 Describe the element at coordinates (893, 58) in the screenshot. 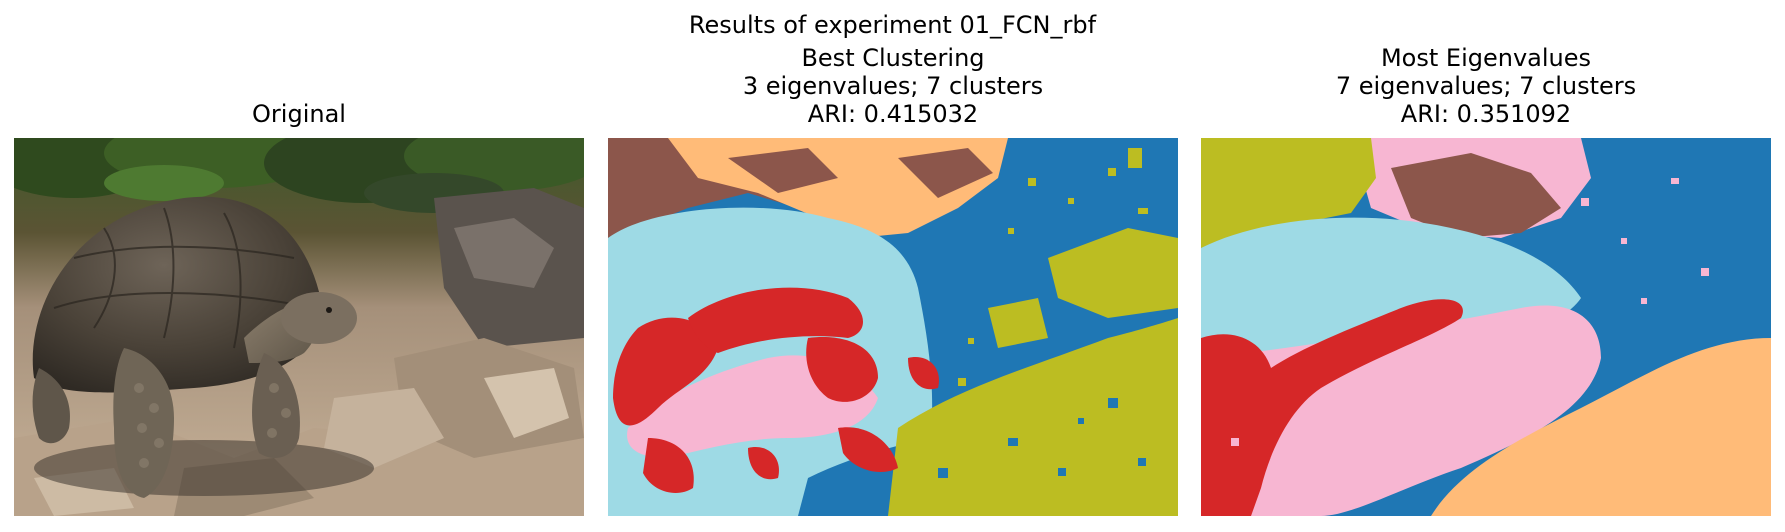

I see `panel-title-line: Best Clustering` at that location.